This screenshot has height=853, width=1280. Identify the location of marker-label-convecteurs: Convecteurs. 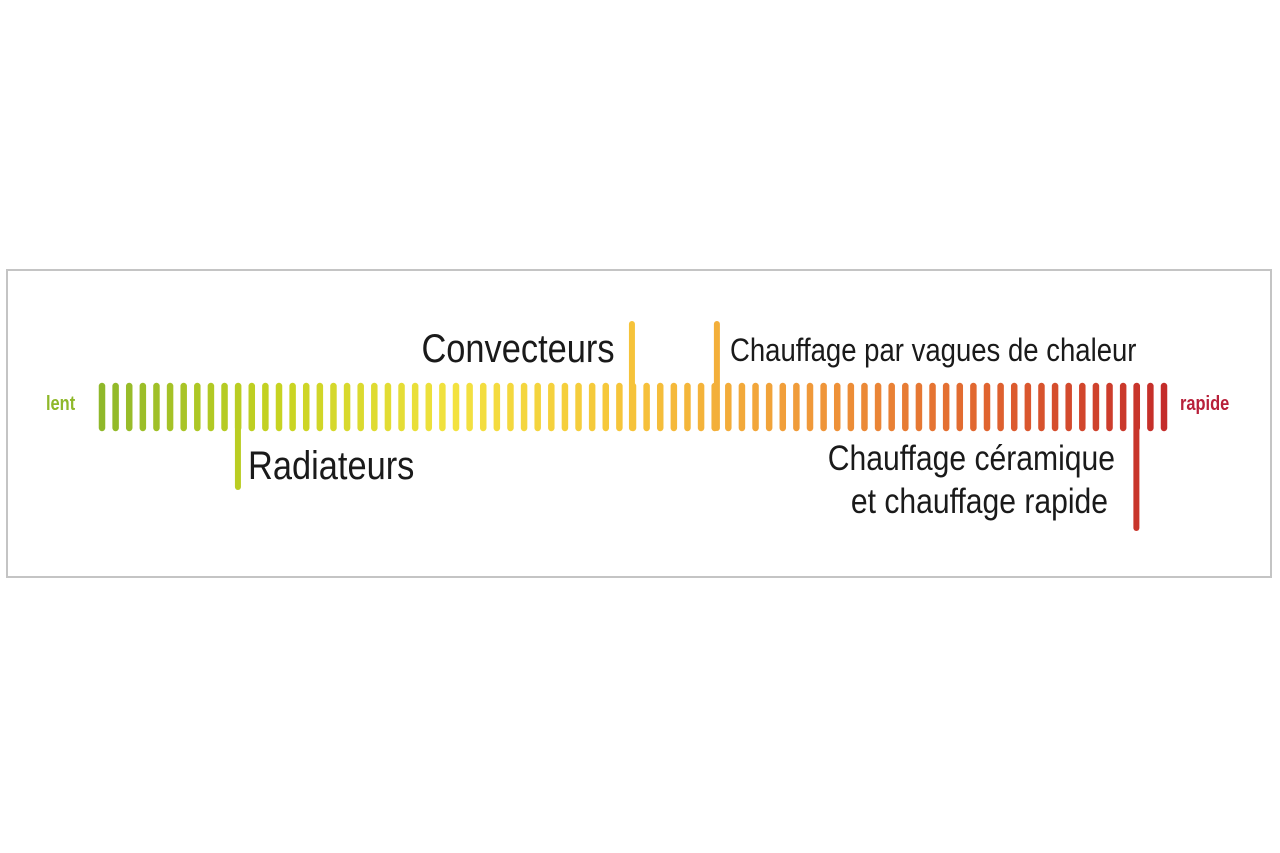
(518, 349).